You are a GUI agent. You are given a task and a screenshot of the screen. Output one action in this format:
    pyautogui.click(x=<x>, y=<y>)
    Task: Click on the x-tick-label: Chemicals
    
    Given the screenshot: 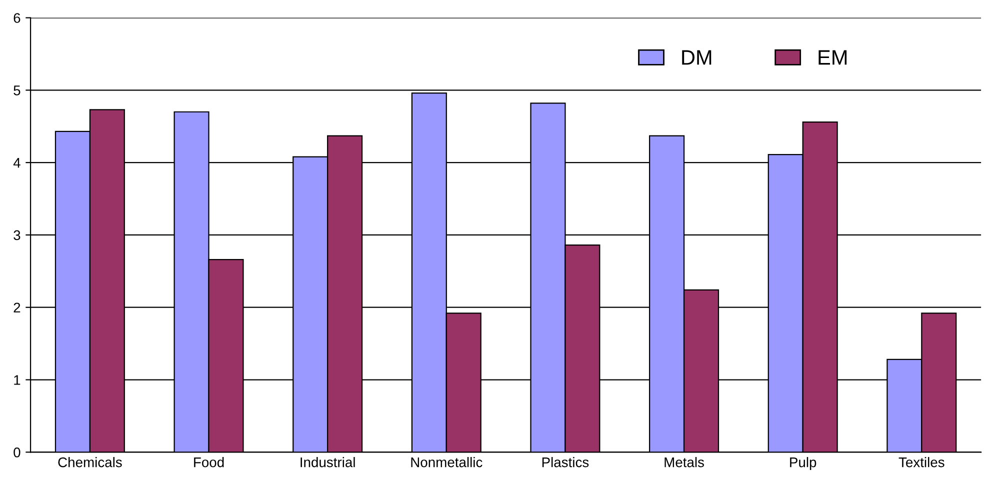 What is the action you would take?
    pyautogui.click(x=90, y=462)
    